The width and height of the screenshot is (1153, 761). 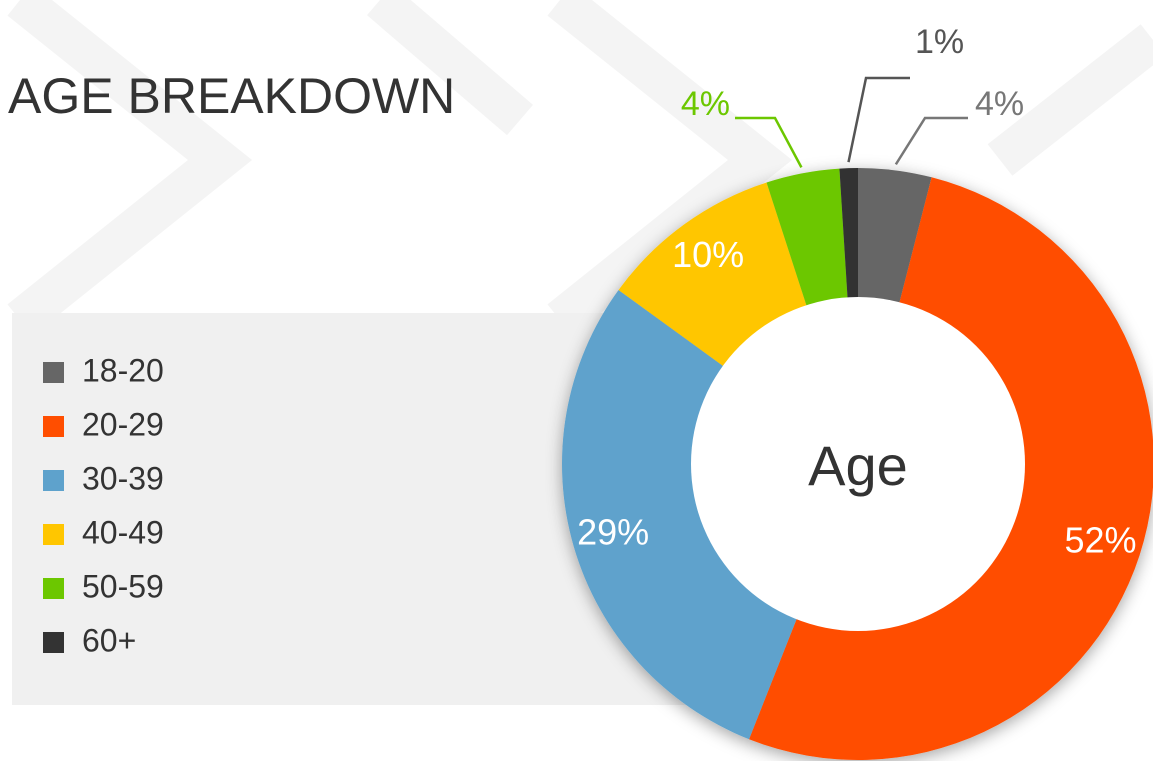 What do you see at coordinates (231, 96) in the screenshot?
I see `chart-title: AGE BREAKDOWN` at bounding box center [231, 96].